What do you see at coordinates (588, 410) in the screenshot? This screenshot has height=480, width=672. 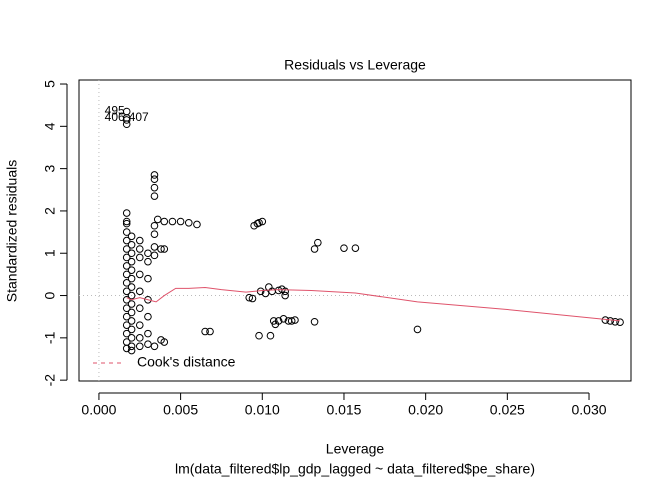 I see `x-tick-label: 0.030` at bounding box center [588, 410].